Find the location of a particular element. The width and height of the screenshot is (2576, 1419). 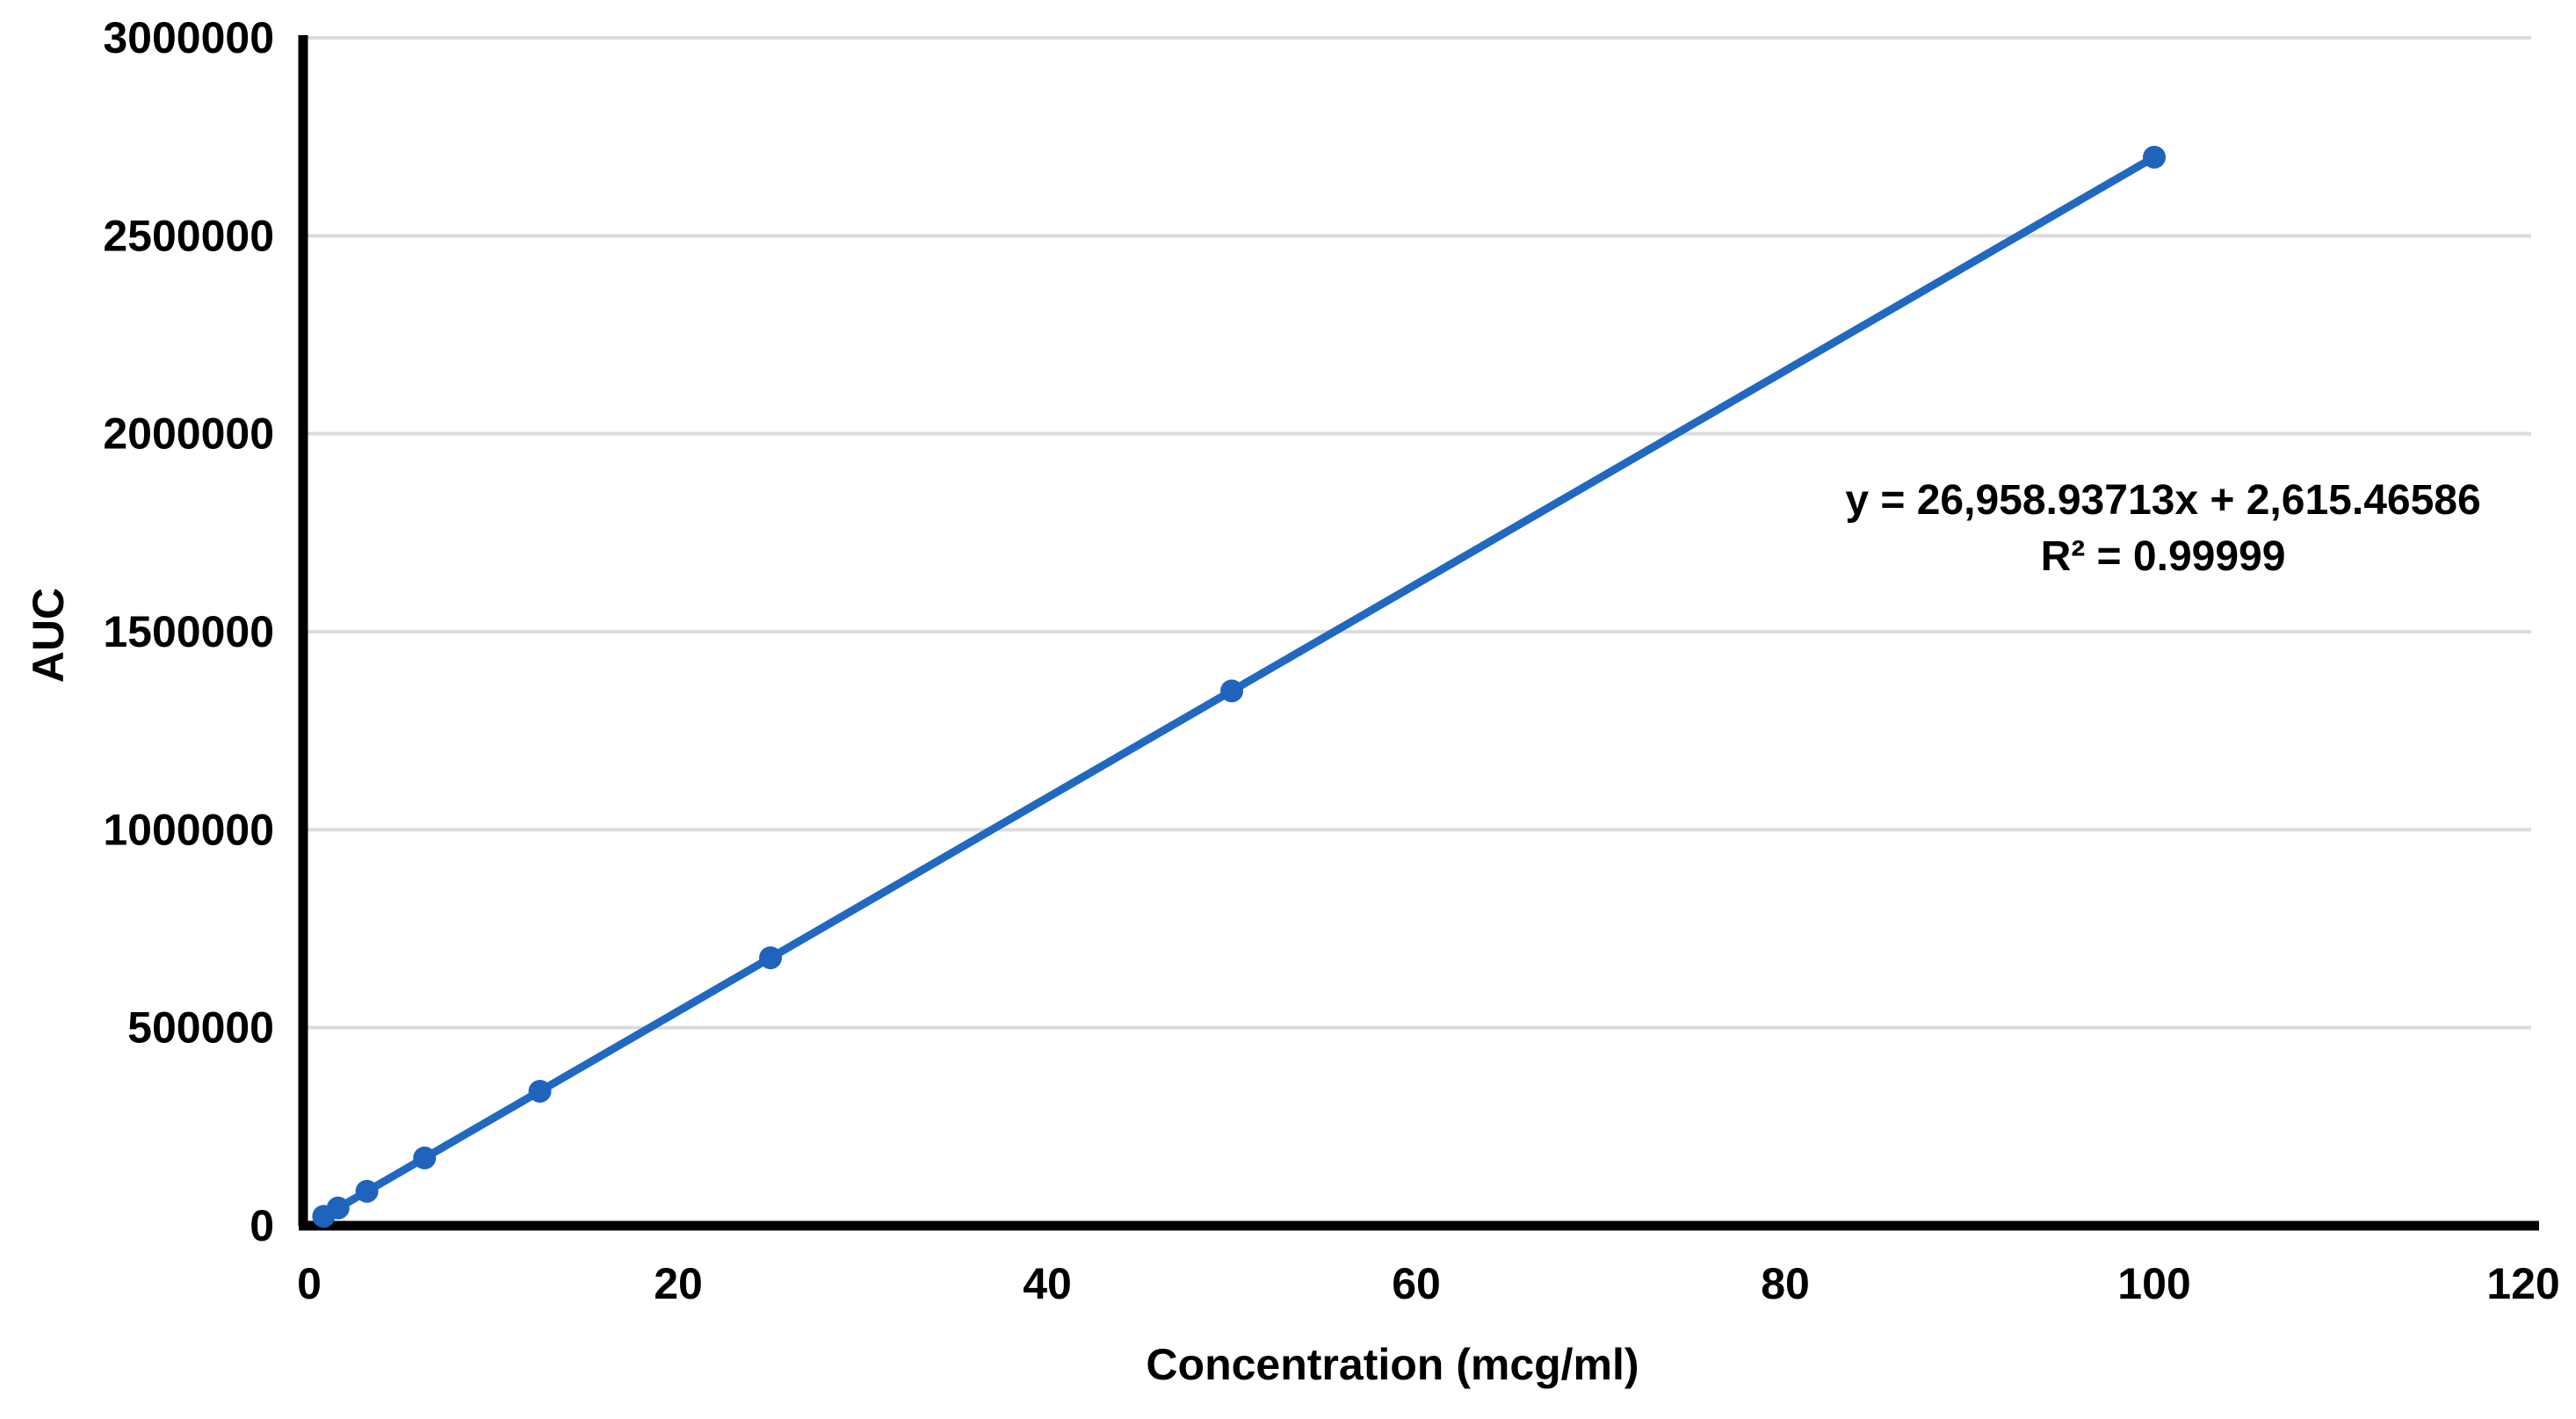

x-tick-label: 40 is located at coordinates (1047, 1283).